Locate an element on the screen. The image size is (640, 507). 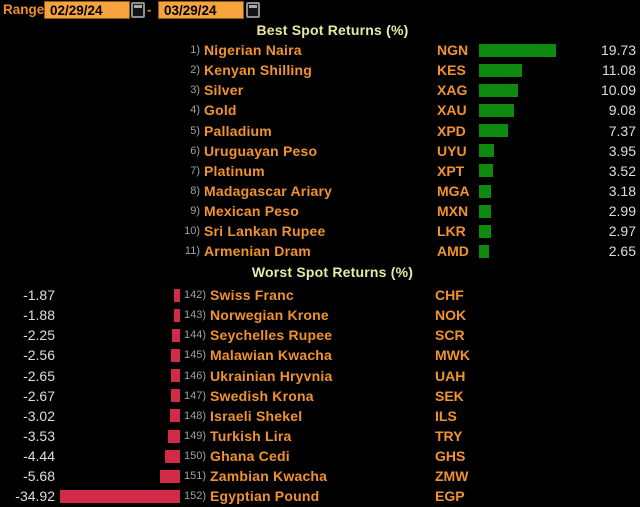
worst-return-row: -2.25 144) Seychelles Rupee SCR is located at coordinates (320, 335).